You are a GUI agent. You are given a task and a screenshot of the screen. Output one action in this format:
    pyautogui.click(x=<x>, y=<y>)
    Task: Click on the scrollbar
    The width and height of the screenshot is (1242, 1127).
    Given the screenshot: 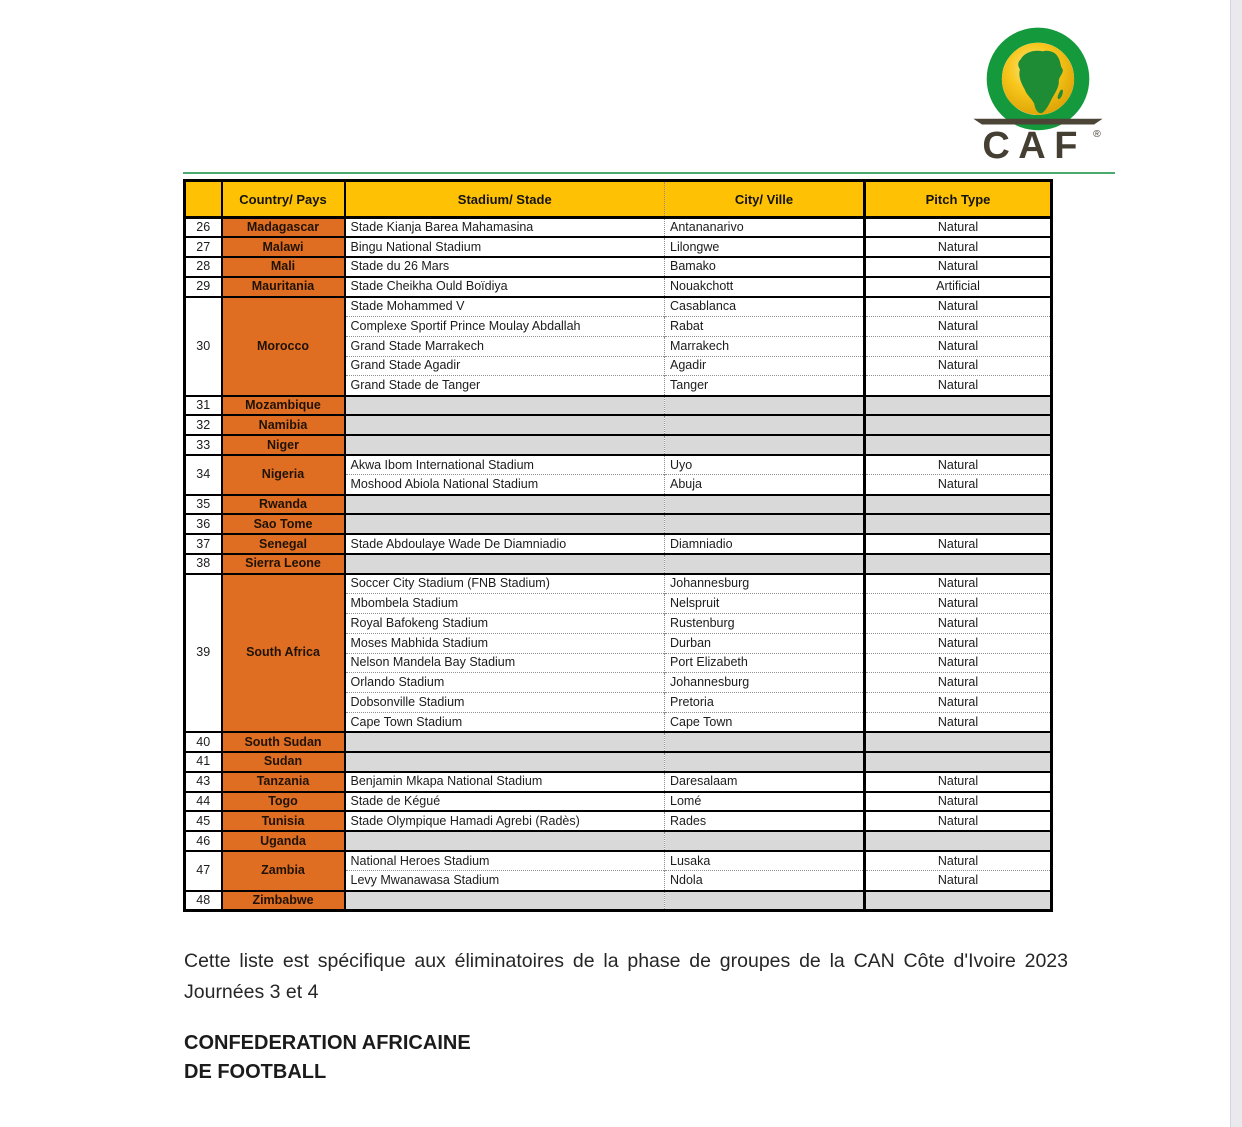 What is the action you would take?
    pyautogui.click(x=1236, y=563)
    